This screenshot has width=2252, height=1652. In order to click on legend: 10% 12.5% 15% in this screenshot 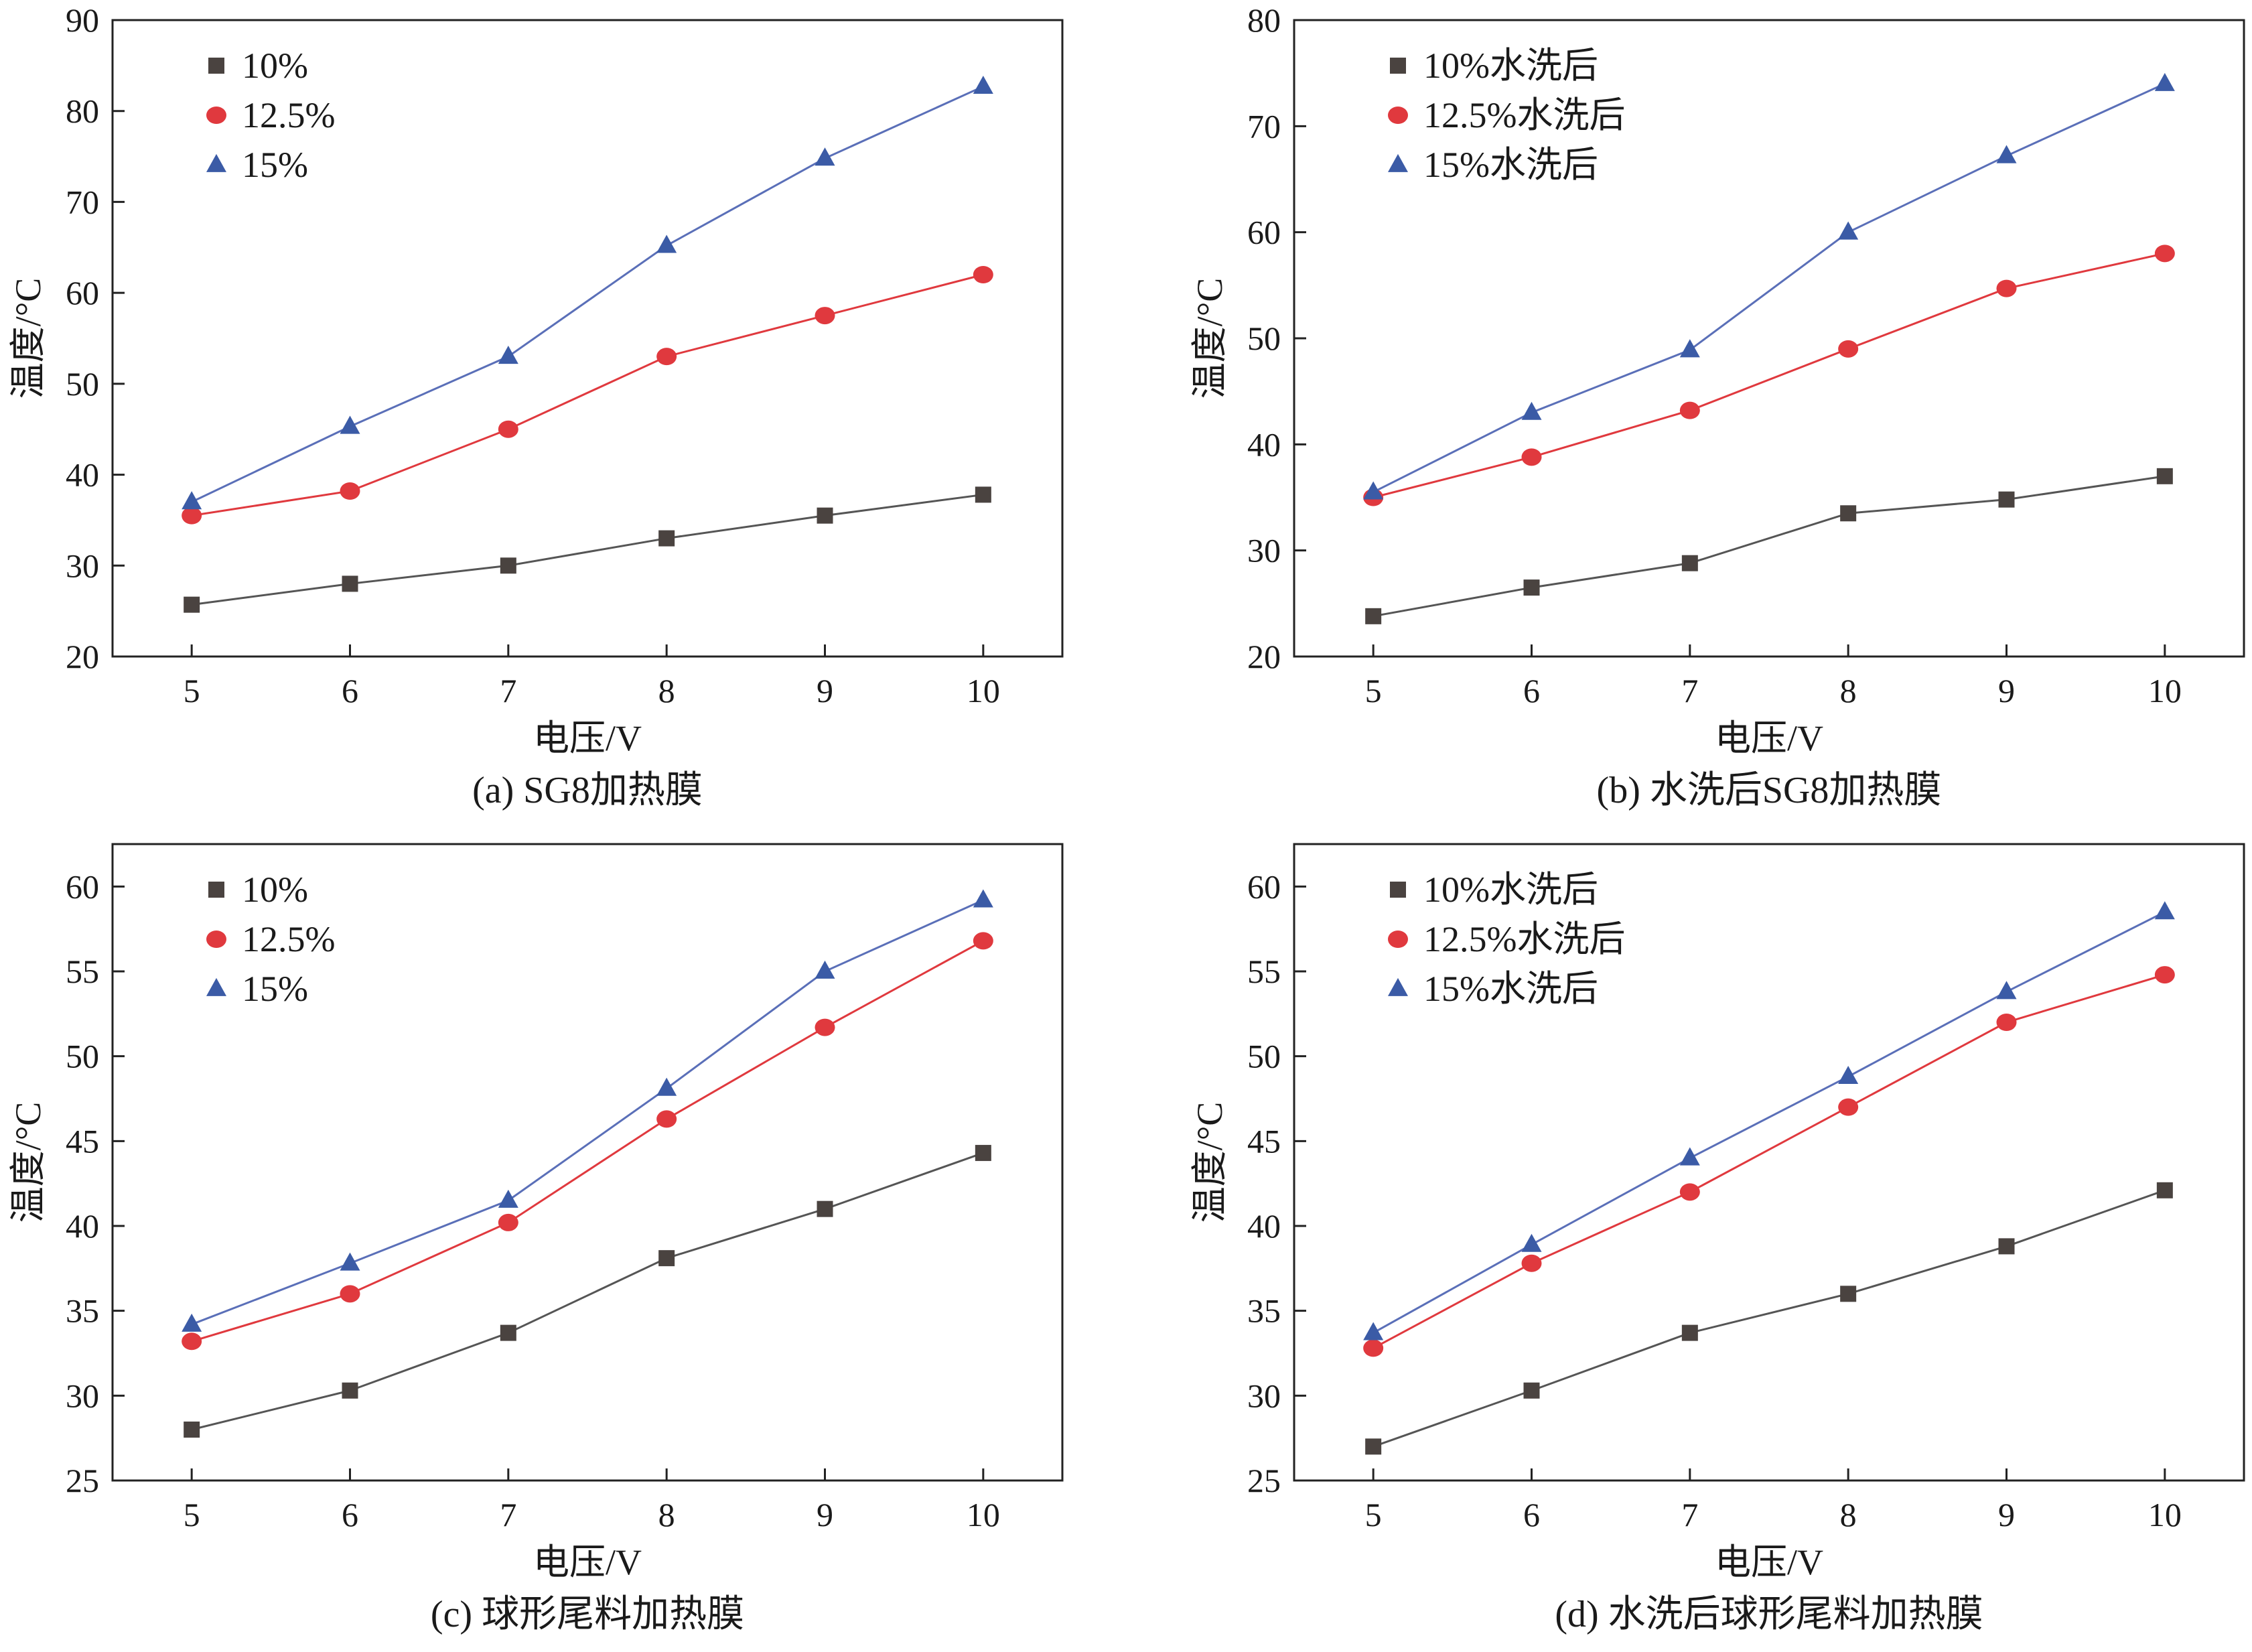, I will do `click(270, 115)`.